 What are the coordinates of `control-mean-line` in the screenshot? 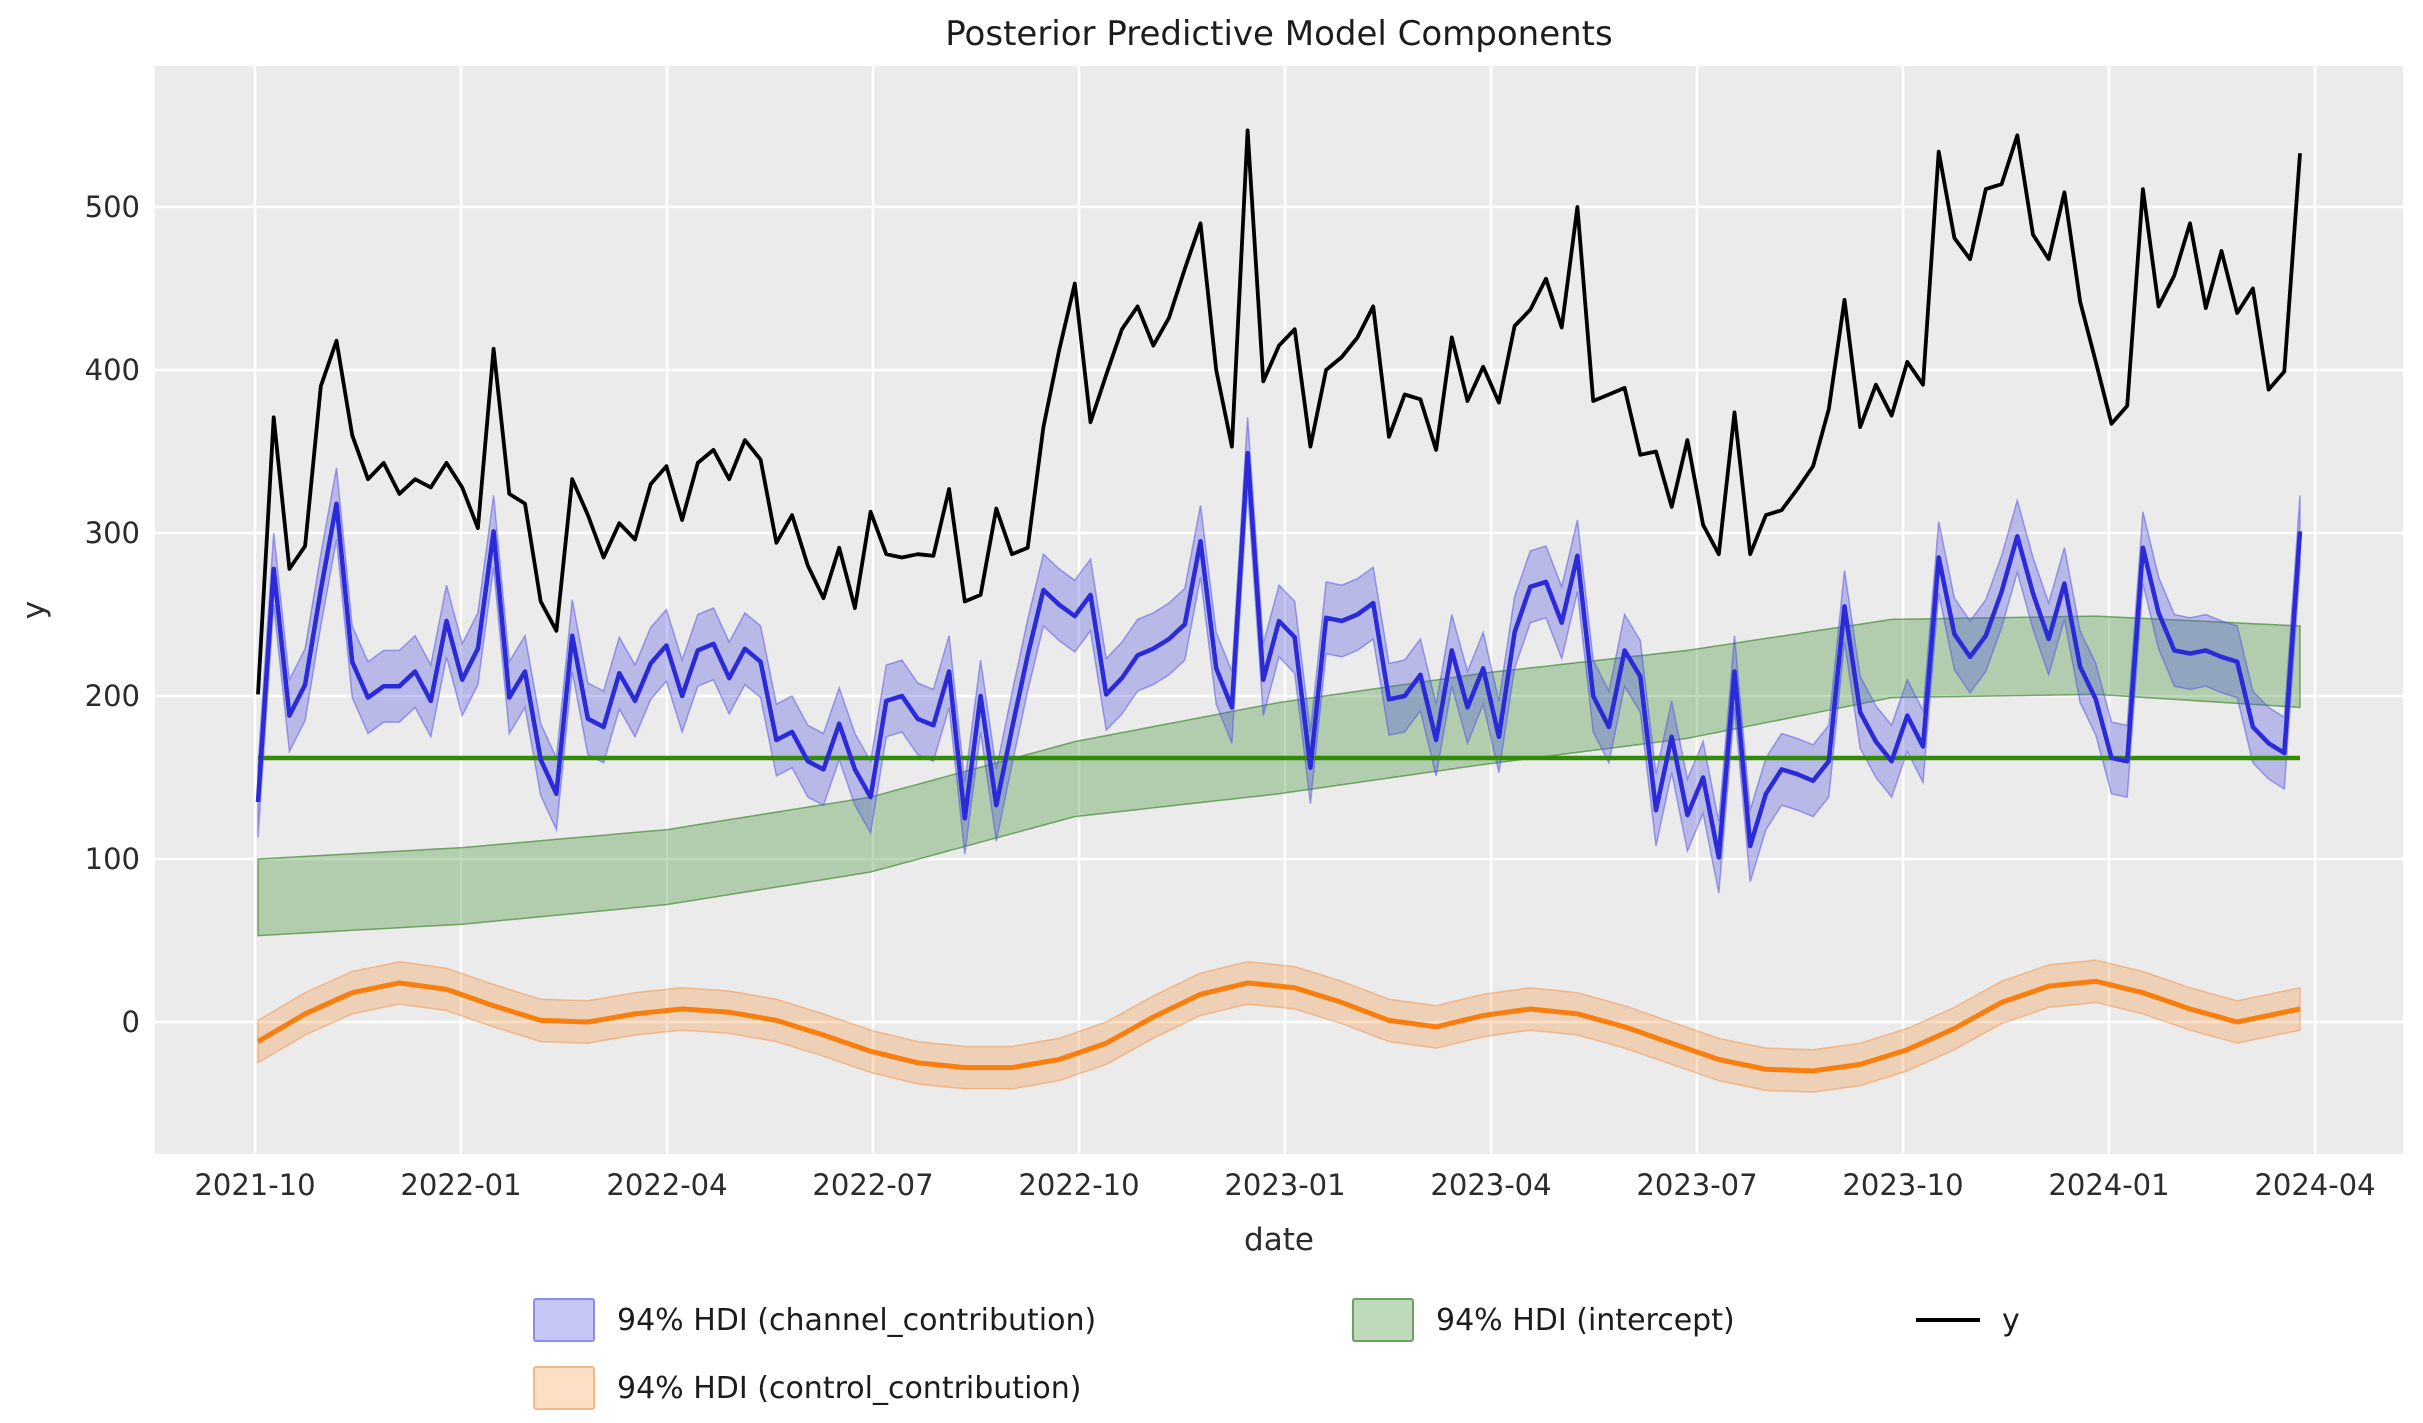 It's located at (1278, 1026).